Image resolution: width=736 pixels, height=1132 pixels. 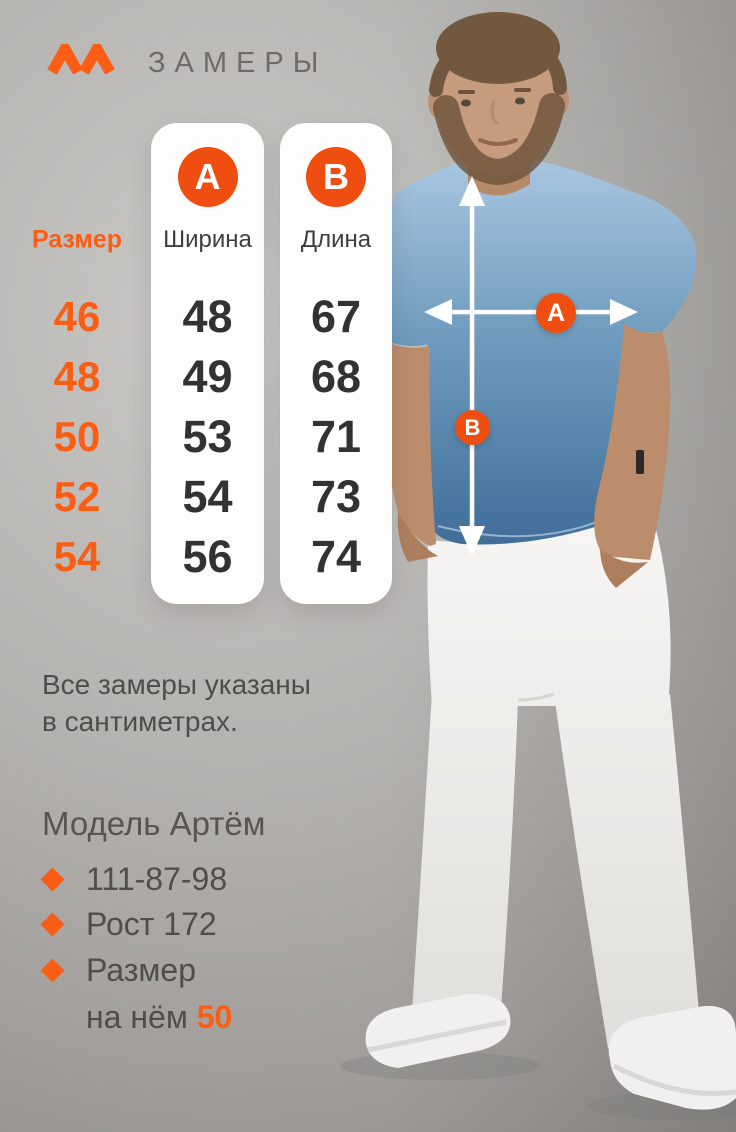 What do you see at coordinates (141, 970) in the screenshot?
I see `model-size-line1: Размер` at bounding box center [141, 970].